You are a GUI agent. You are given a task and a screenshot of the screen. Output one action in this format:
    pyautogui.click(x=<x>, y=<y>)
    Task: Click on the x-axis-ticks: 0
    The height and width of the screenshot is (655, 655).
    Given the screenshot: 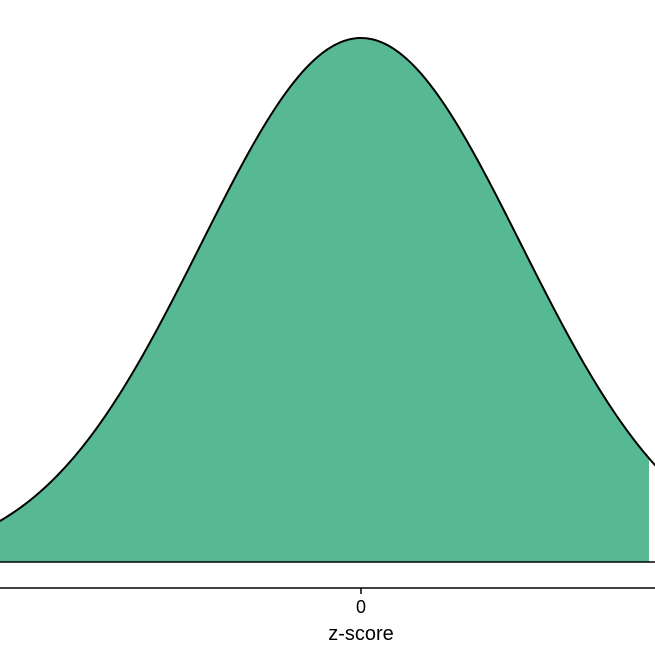 What is the action you would take?
    pyautogui.click(x=361, y=602)
    